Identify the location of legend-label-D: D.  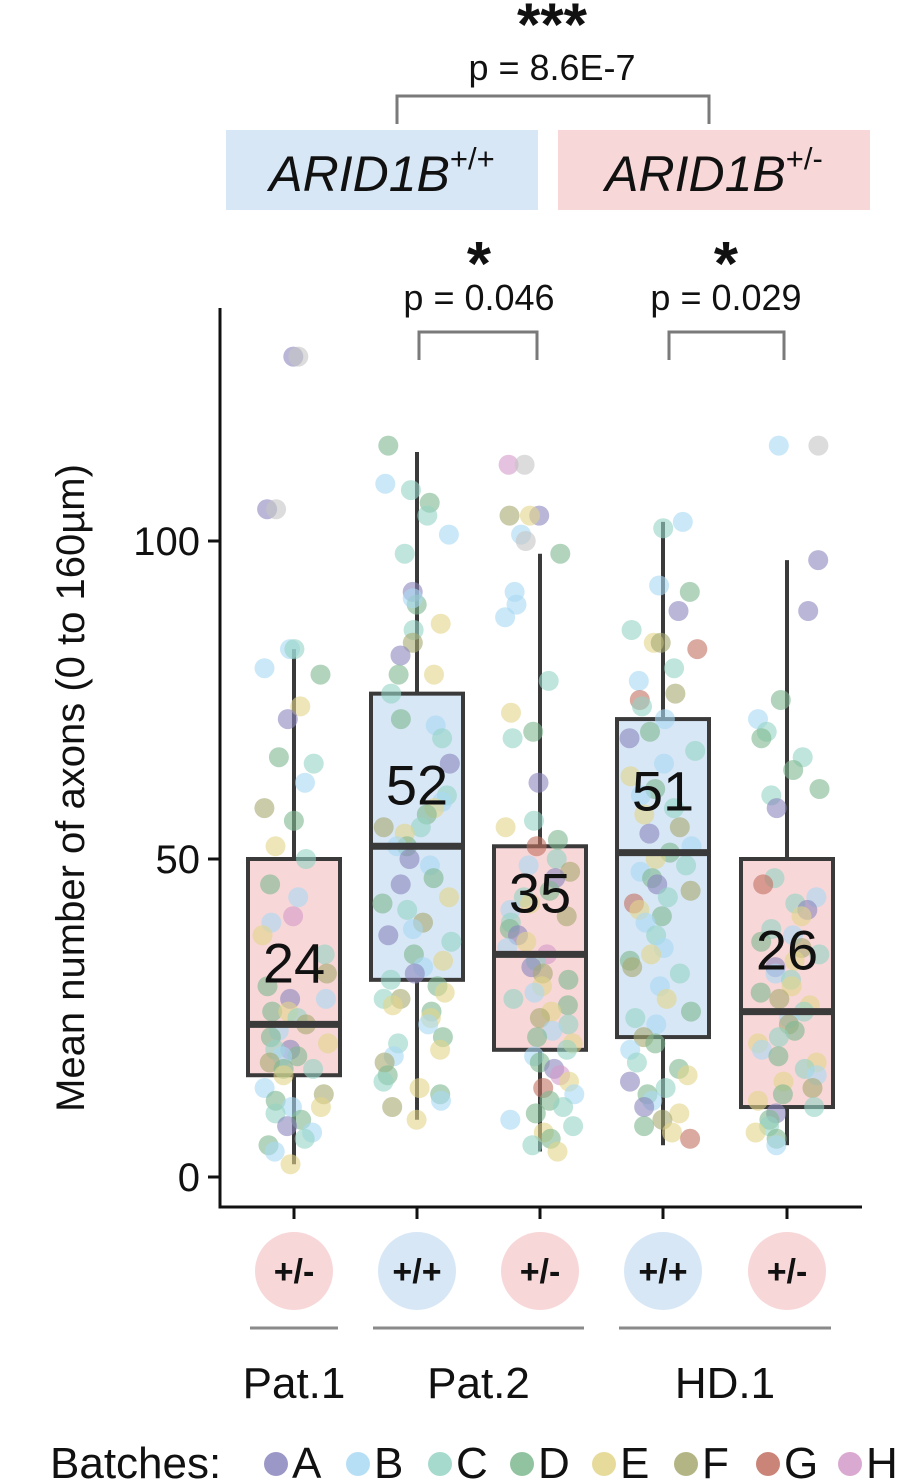
(554, 1461).